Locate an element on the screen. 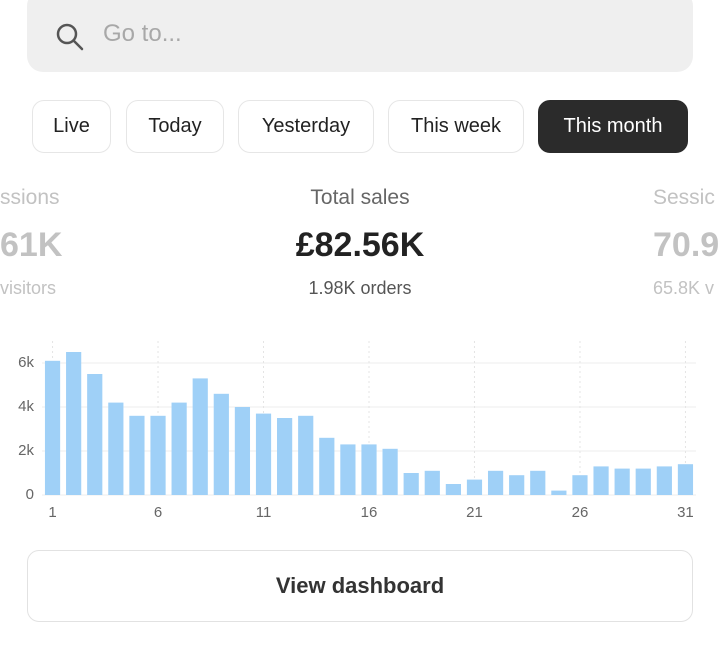 The height and width of the screenshot is (650, 720). view-dashboard-button: View dashboard is located at coordinates (360, 586).